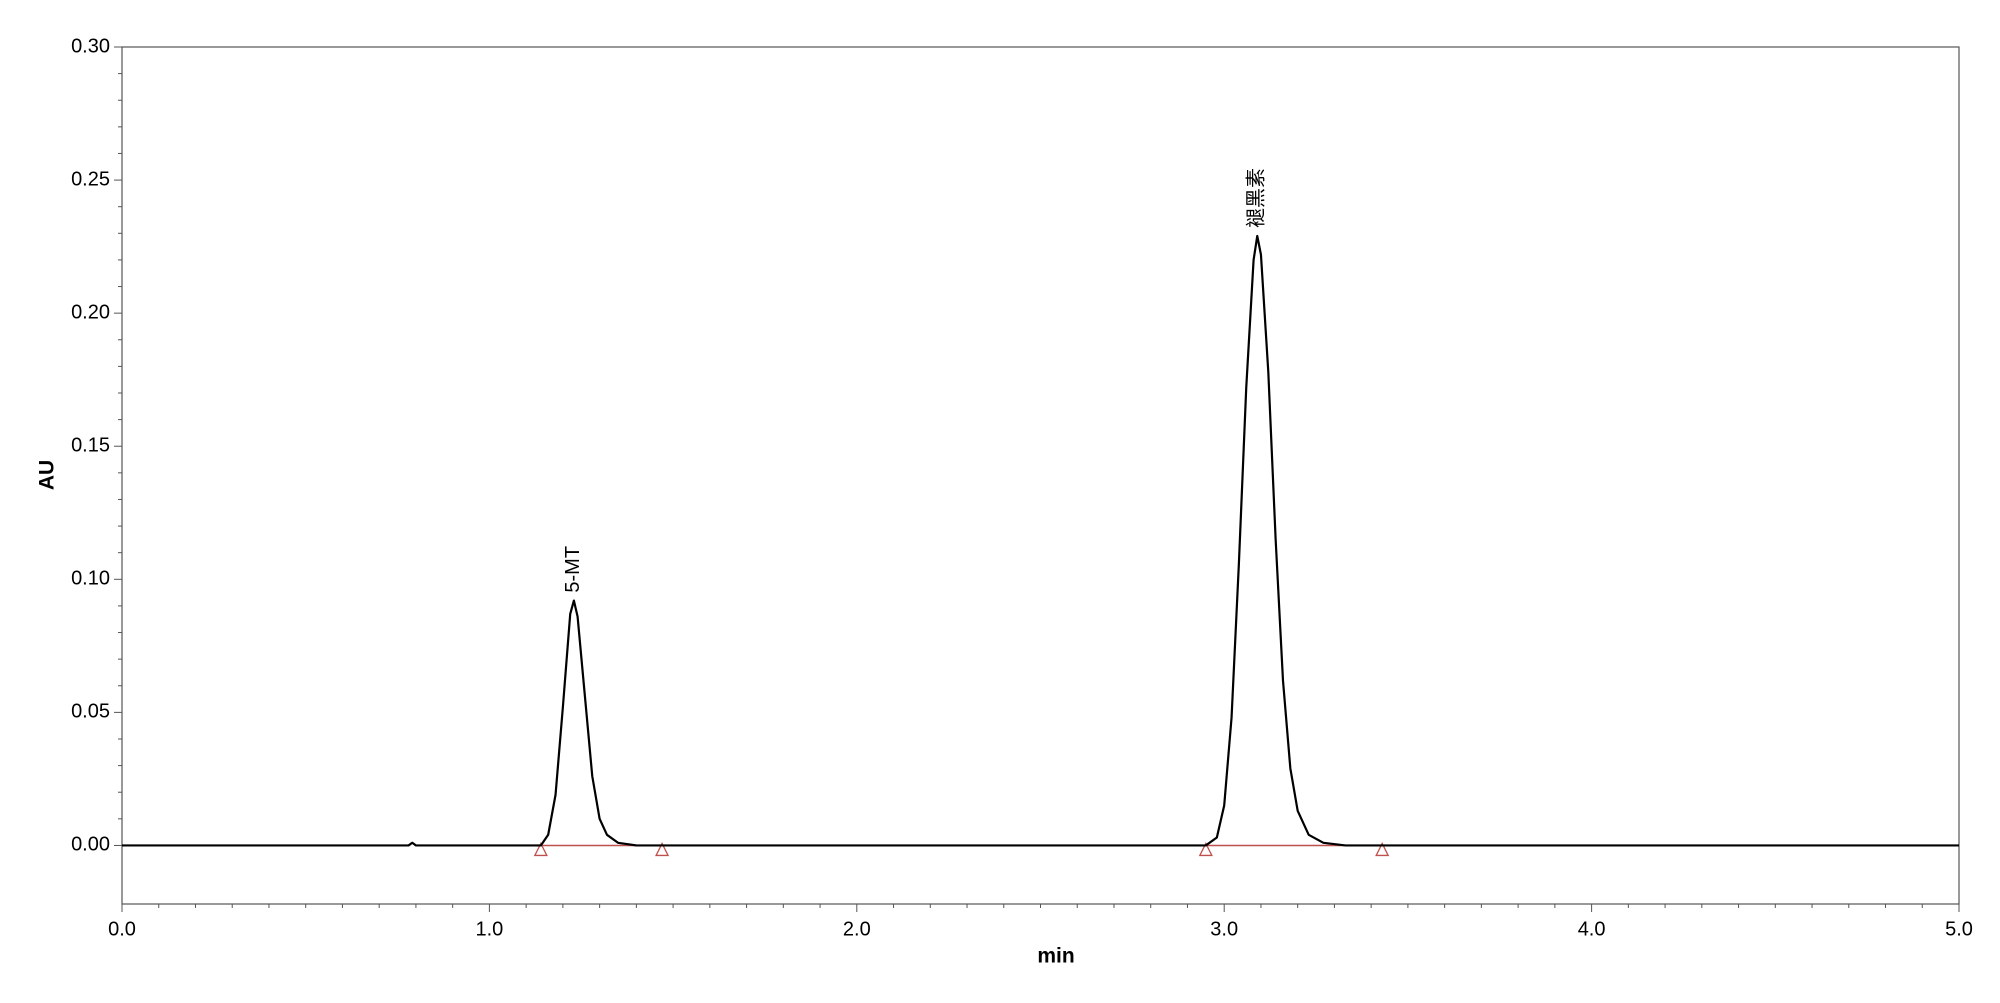 Image resolution: width=2000 pixels, height=1003 pixels. I want to click on peak-label: 5-MT, so click(573, 569).